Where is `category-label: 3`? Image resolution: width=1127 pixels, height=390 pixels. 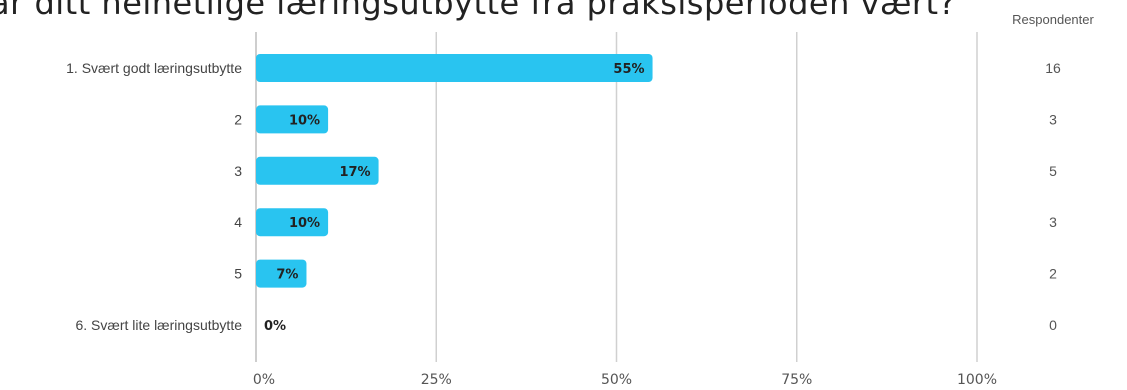
category-label: 3 is located at coordinates (238, 171).